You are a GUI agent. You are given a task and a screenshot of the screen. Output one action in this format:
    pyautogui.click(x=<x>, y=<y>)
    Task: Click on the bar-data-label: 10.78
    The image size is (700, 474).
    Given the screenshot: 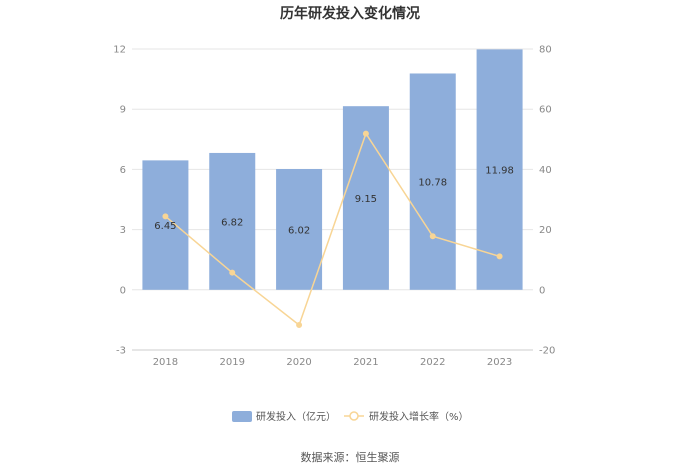 What is the action you would take?
    pyautogui.click(x=432, y=183)
    